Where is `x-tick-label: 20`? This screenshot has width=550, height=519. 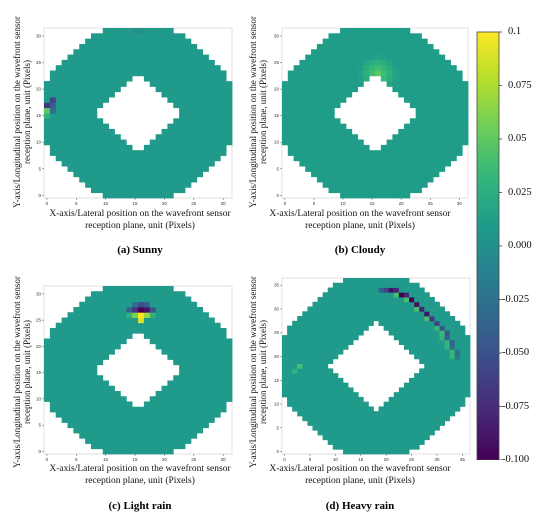 x-tick-label: 20 is located at coordinates (165, 459).